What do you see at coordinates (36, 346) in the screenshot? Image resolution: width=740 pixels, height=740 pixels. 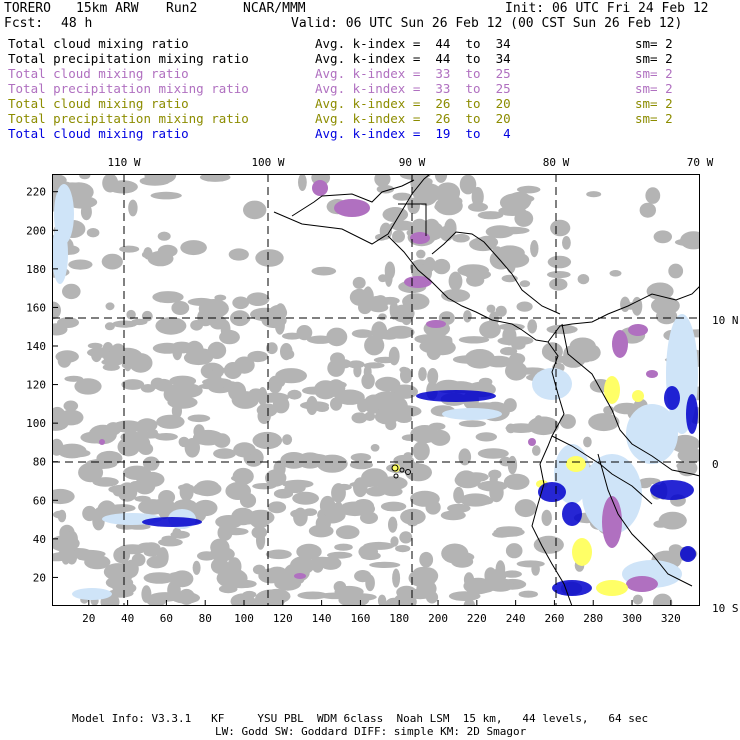 I see `y-tick-label: 140` at bounding box center [36, 346].